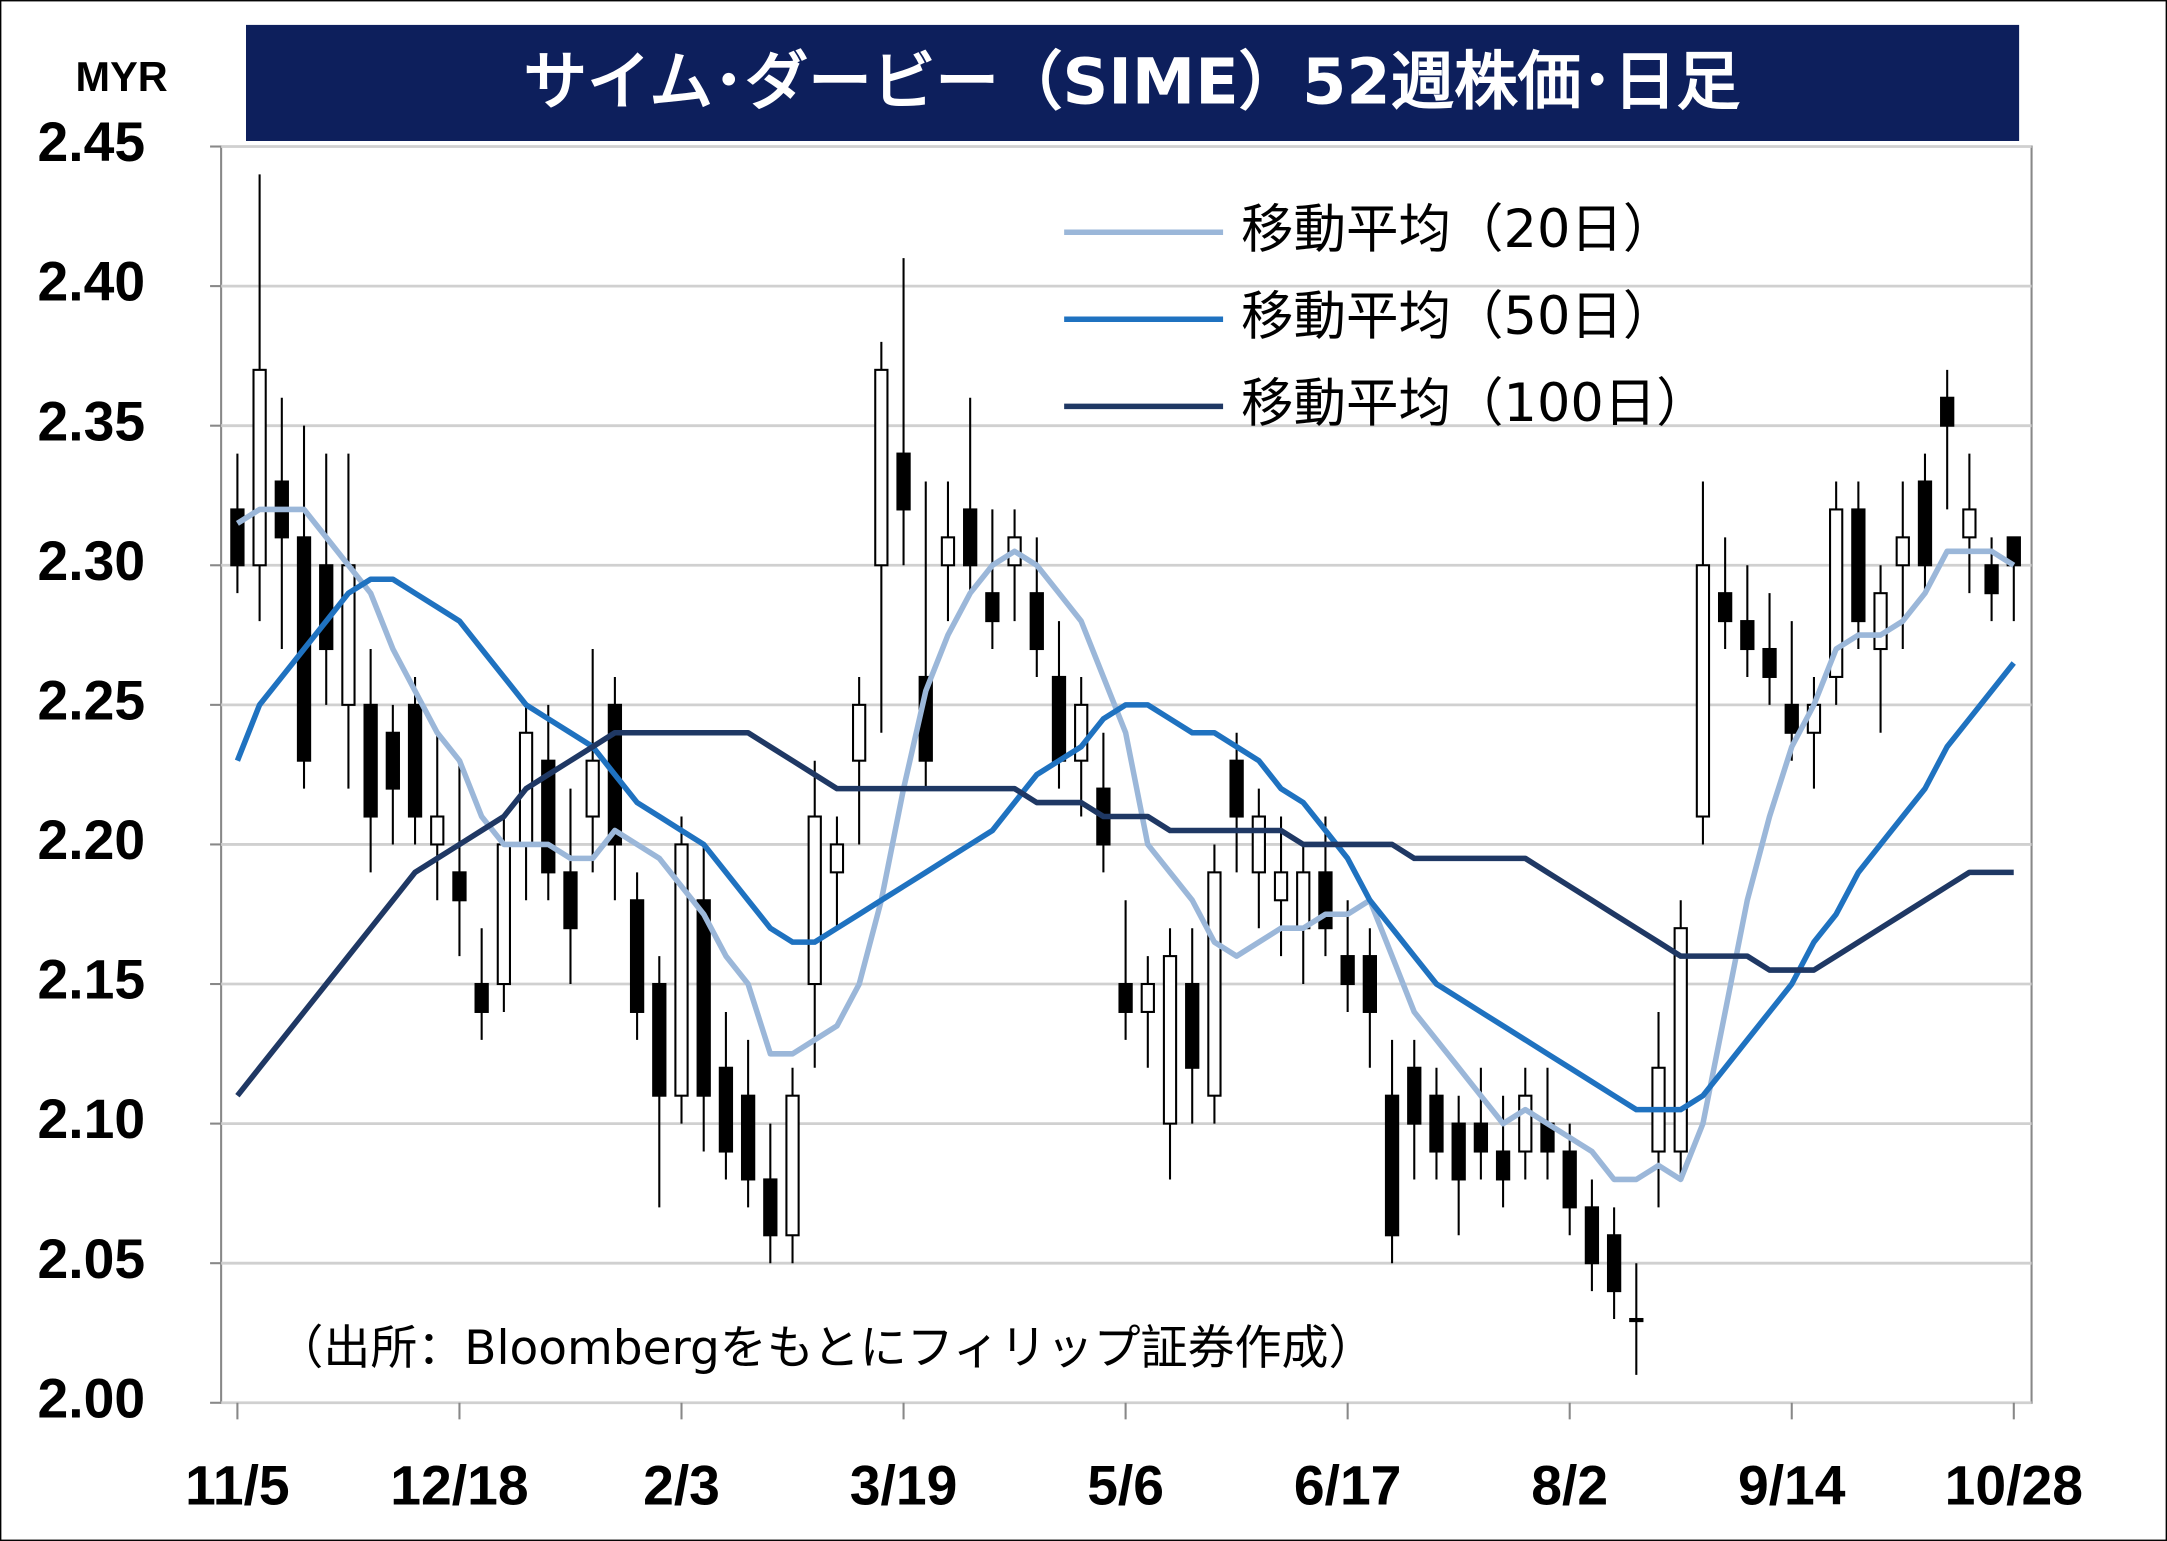 This screenshot has height=1541, width=2167. Describe the element at coordinates (1348, 1485) in the screenshot. I see `x-tick-label: 6/17` at that location.